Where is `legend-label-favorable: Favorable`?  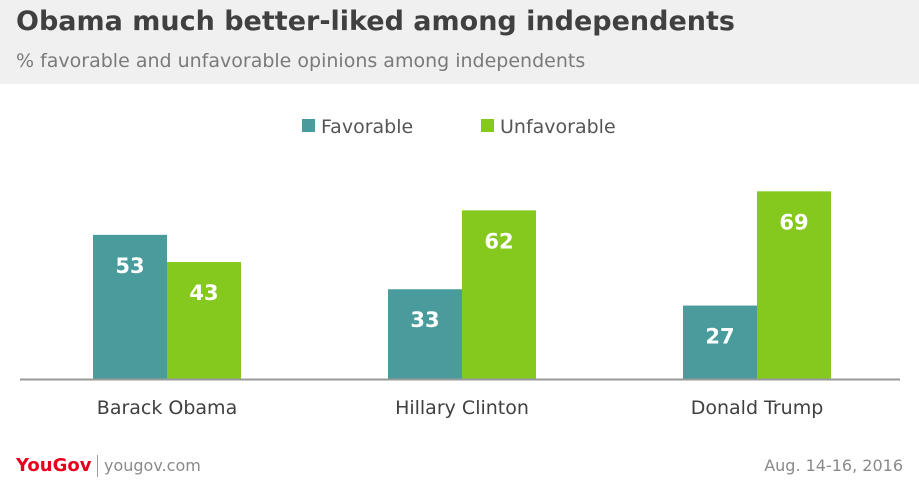
legend-label-favorable: Favorable is located at coordinates (367, 127).